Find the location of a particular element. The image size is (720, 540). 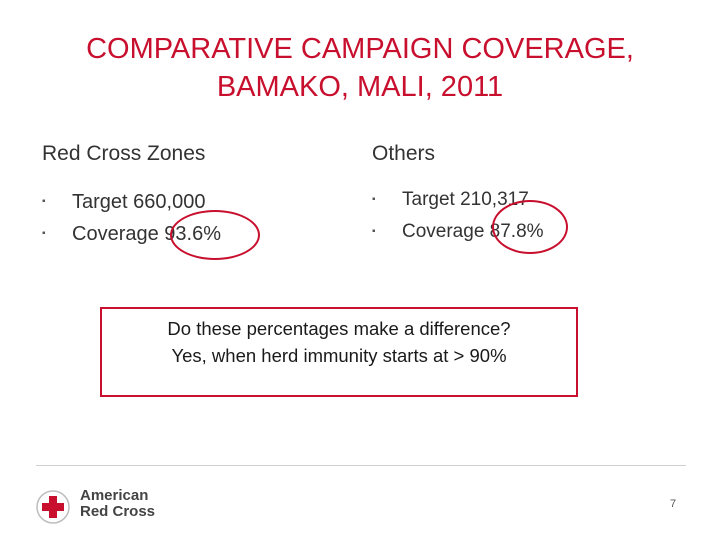

page-number: 7 is located at coordinates (673, 504).